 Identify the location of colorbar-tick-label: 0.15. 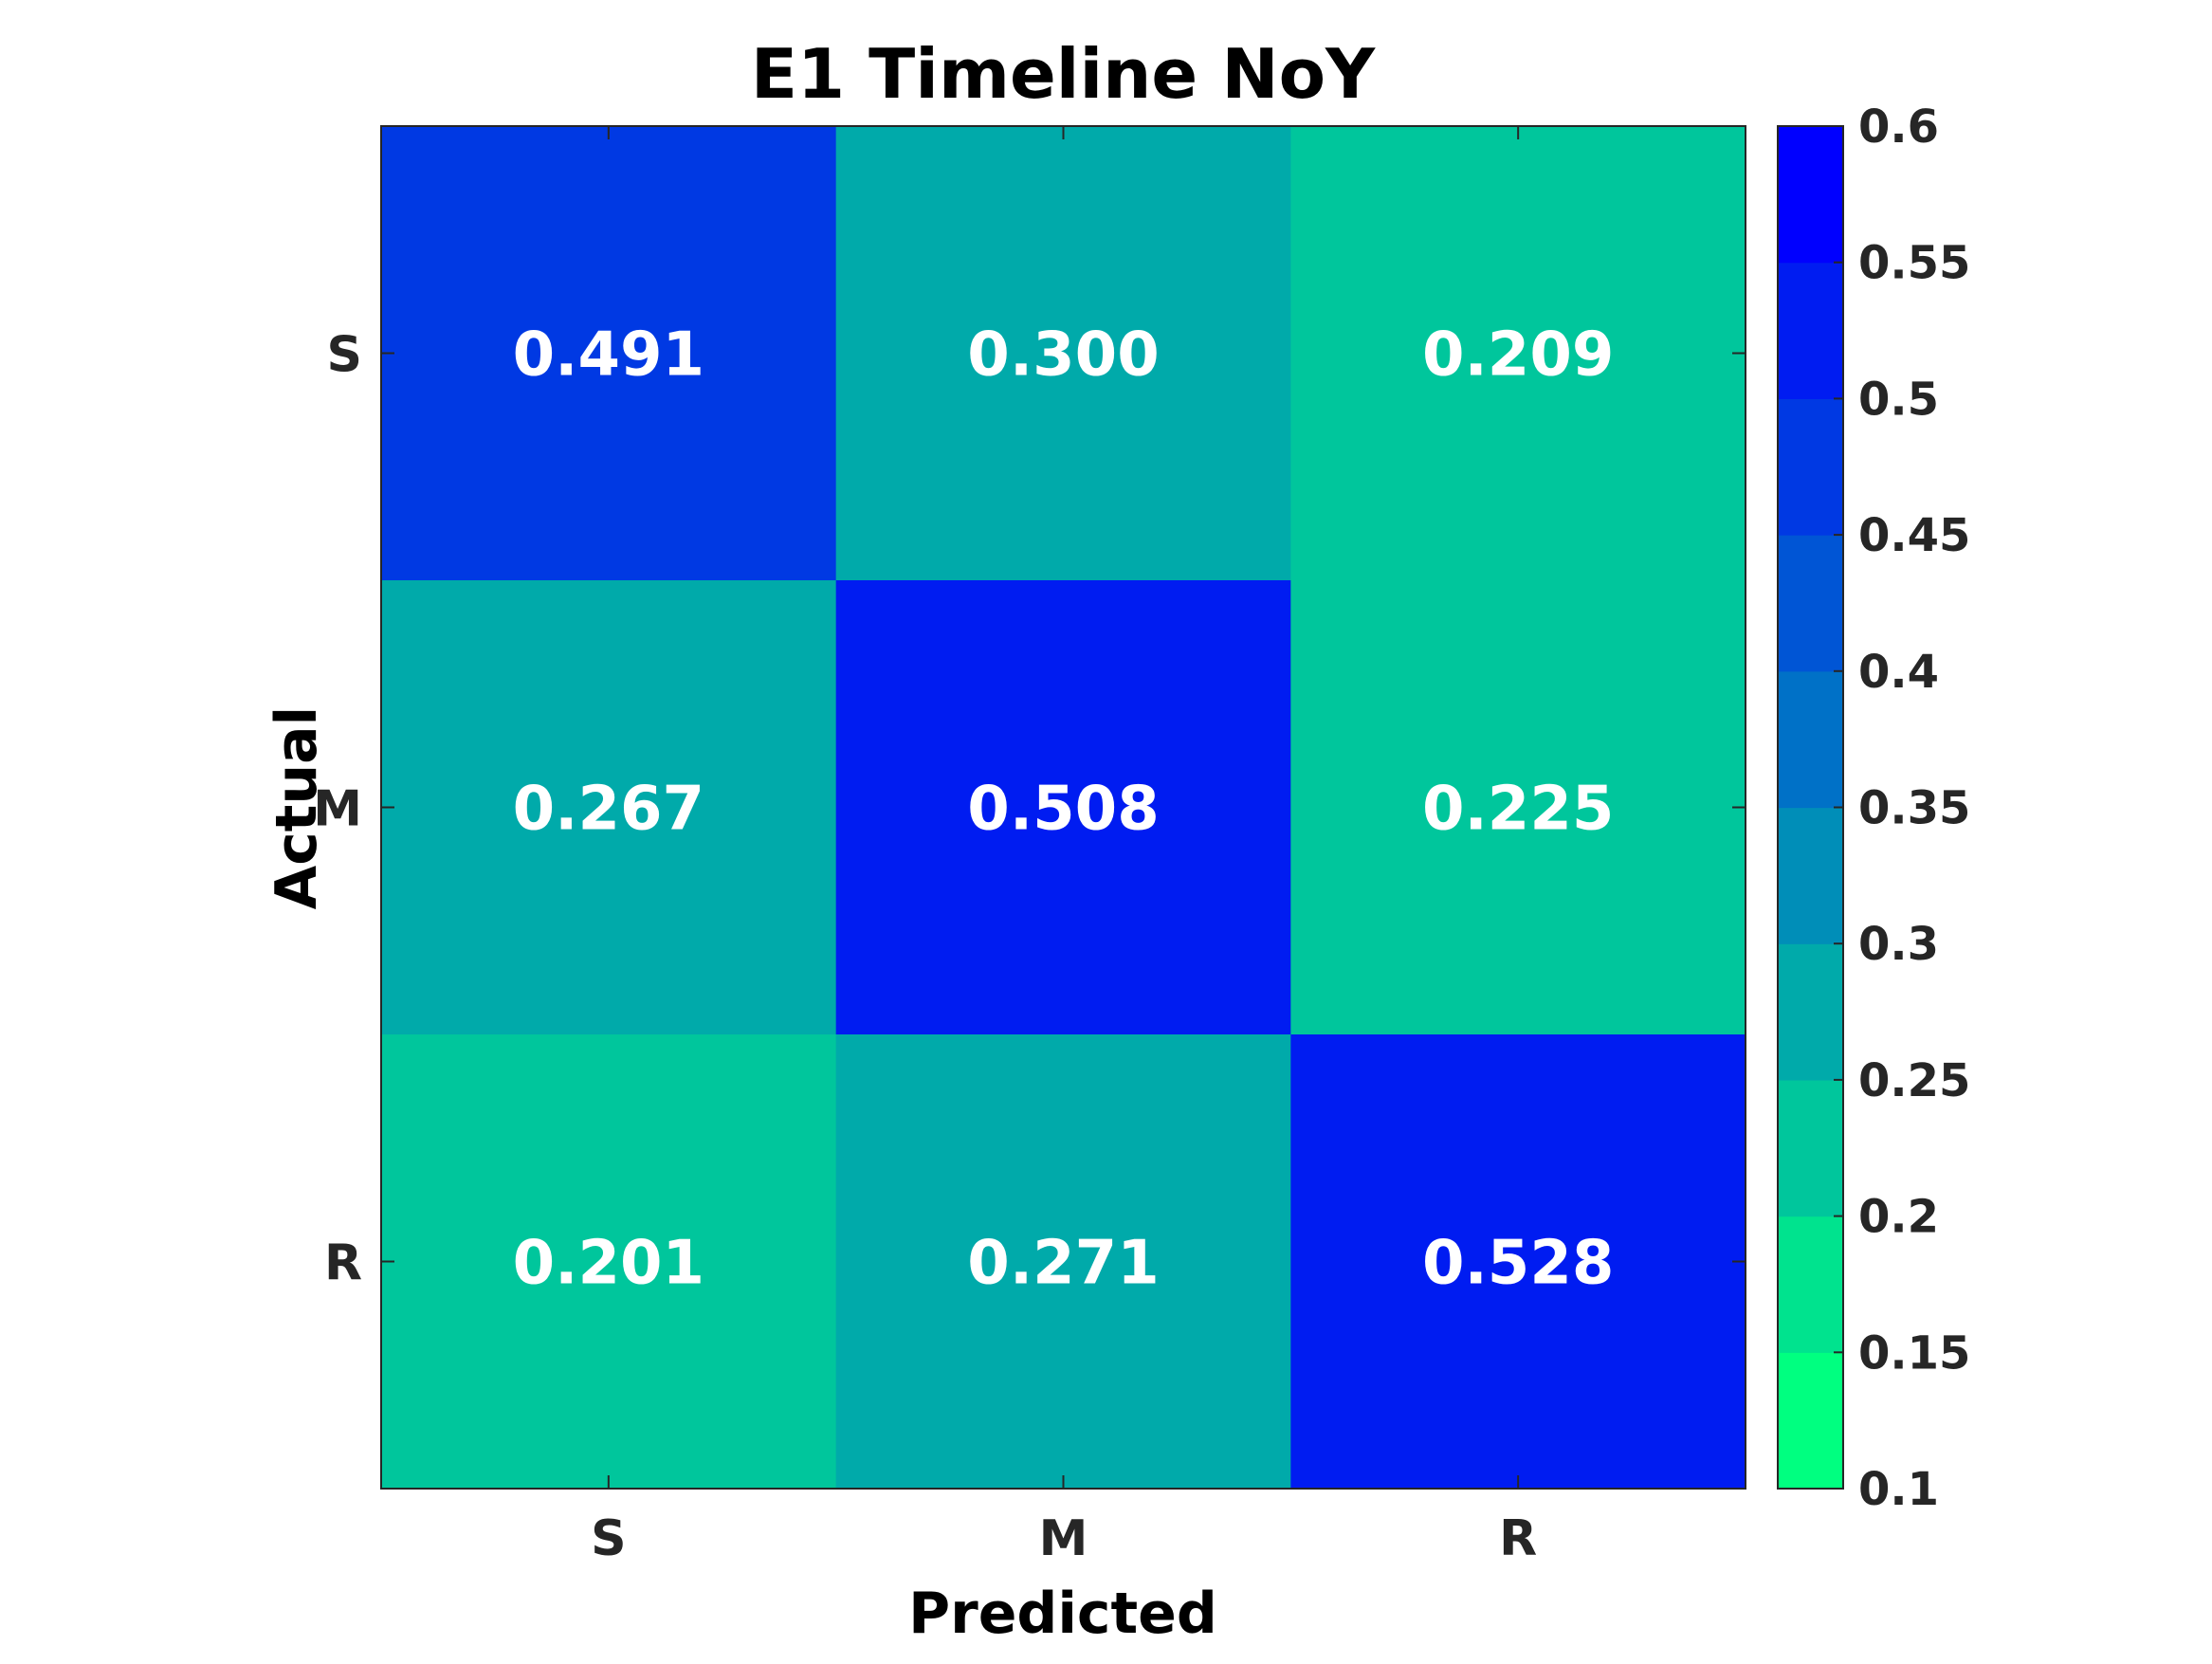
(1914, 1353).